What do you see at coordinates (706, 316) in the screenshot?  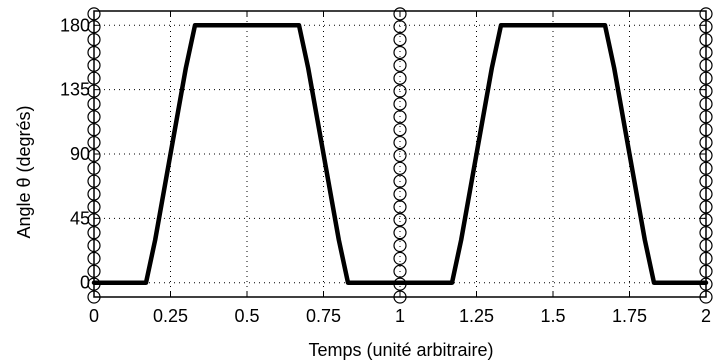 I see `x-tick-label: 2` at bounding box center [706, 316].